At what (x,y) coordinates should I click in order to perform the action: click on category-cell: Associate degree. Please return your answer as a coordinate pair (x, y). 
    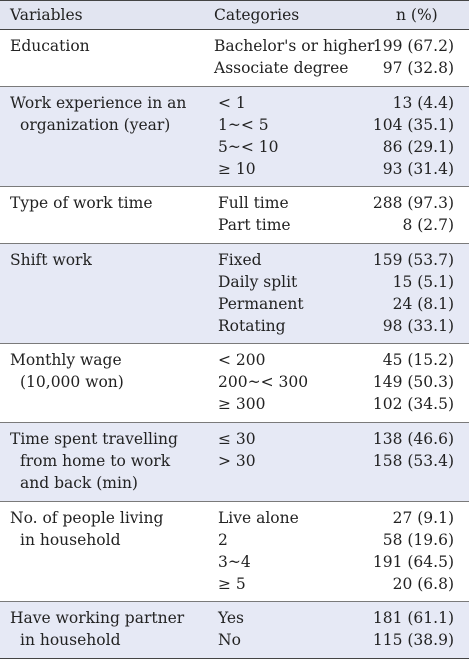
    Looking at the image, I should click on (281, 68).